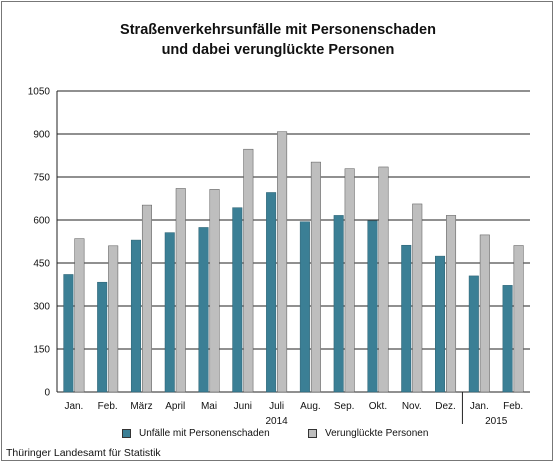 The height and width of the screenshot is (464, 556). What do you see at coordinates (47, 393) in the screenshot?
I see `y-tick-label-0: 0` at bounding box center [47, 393].